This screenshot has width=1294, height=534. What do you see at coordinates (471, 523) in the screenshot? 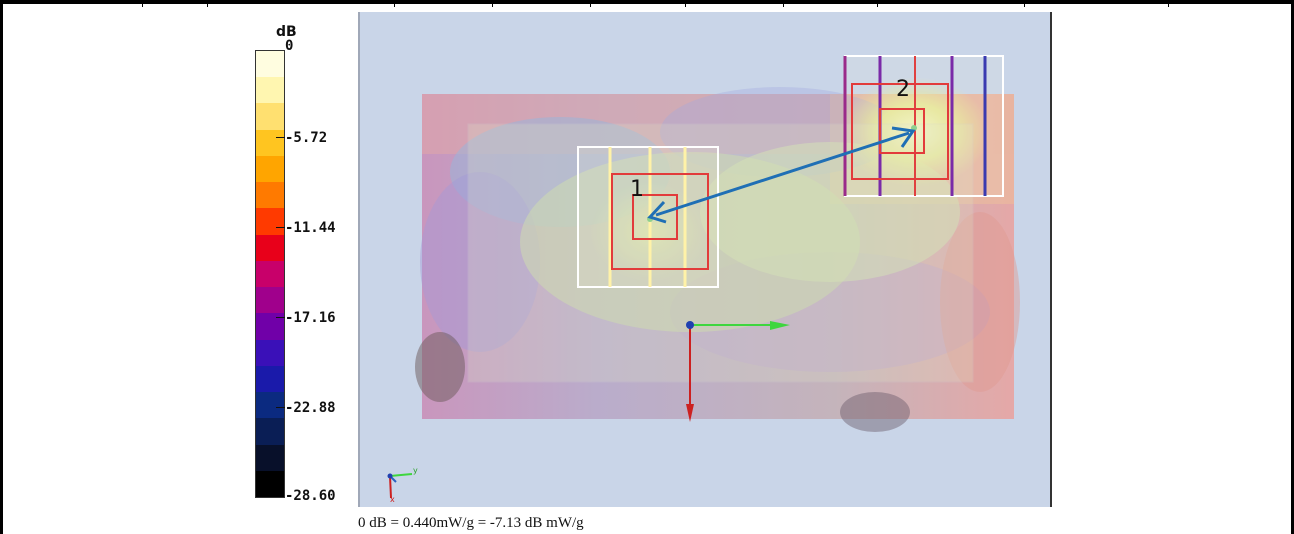
I see `reference-caption: 0 dB = 0.440mW/g = -7.13 dB mW/g` at bounding box center [471, 523].